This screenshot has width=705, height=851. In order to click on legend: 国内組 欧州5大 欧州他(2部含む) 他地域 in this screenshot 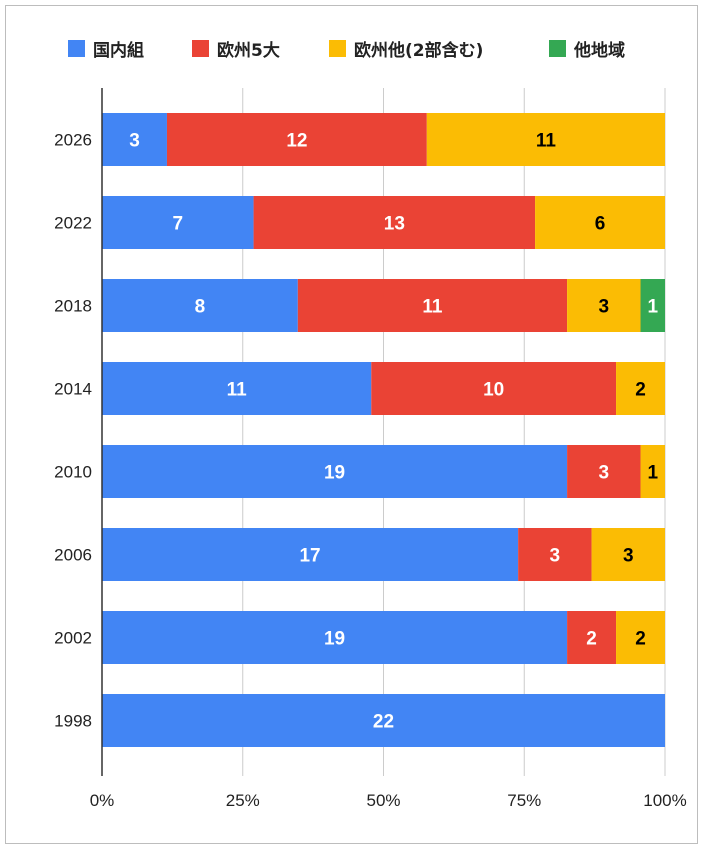, I will do `click(346, 50)`.